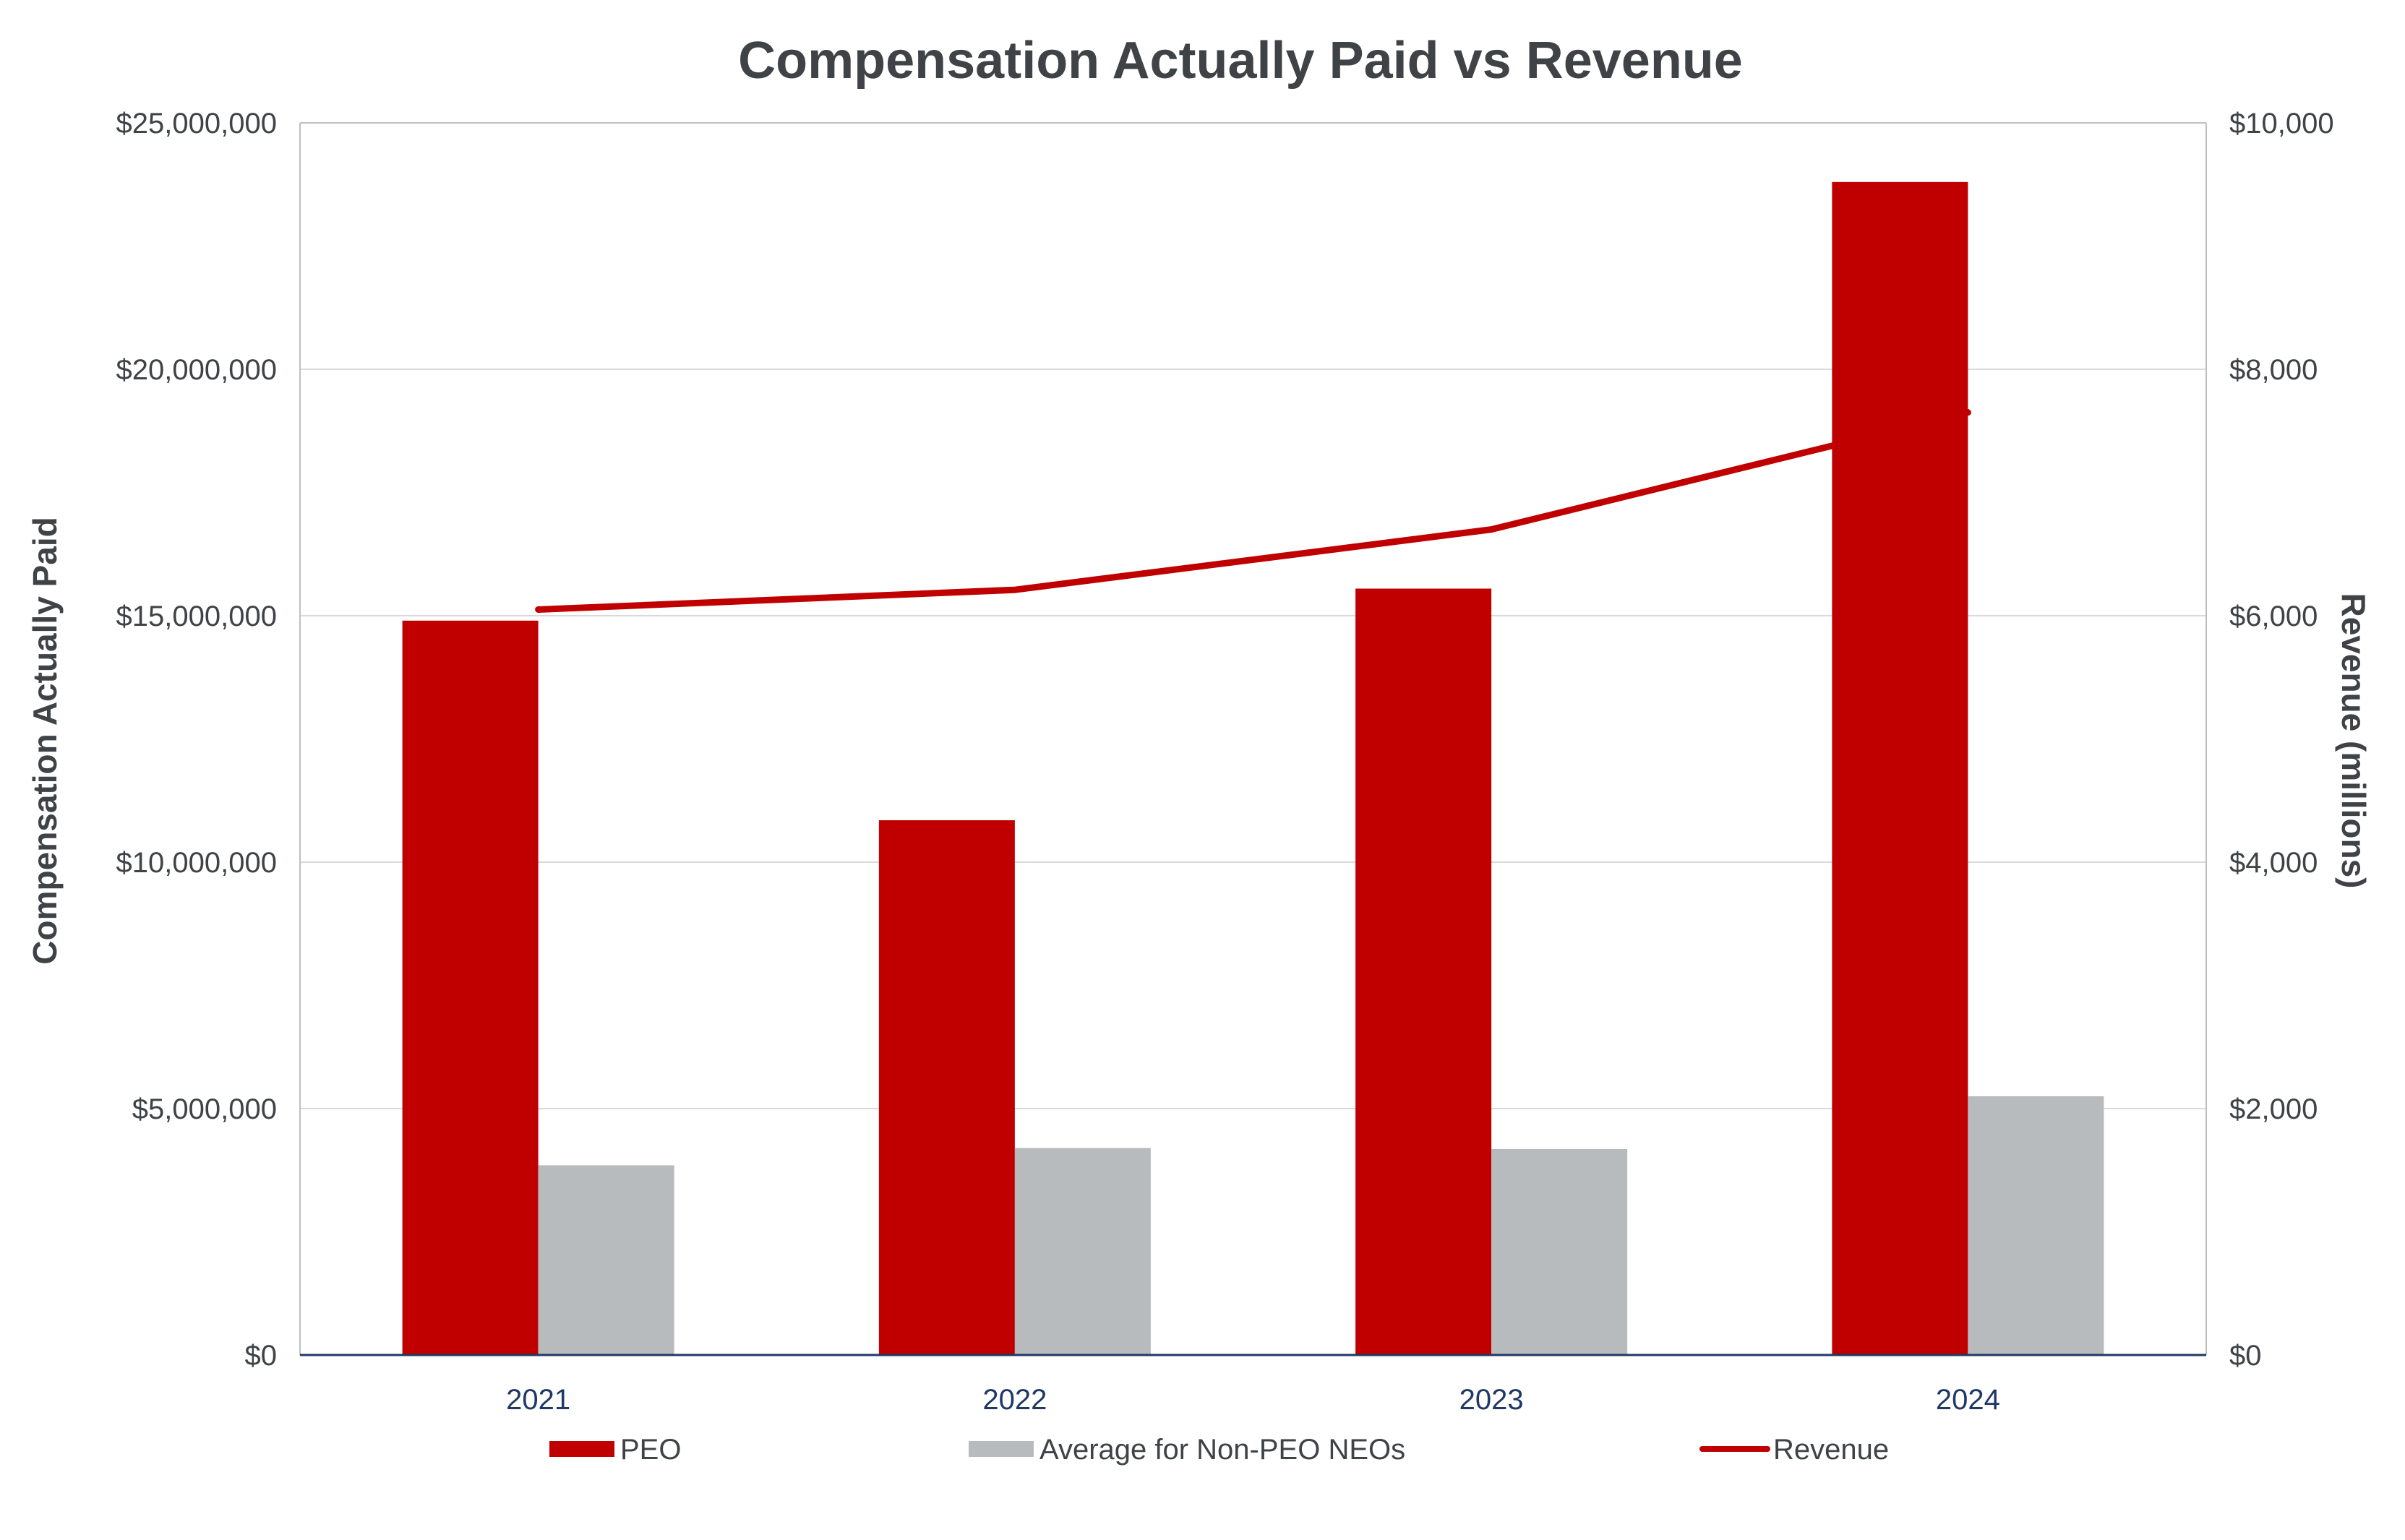 The width and height of the screenshot is (2405, 1540). Describe the element at coordinates (1082, 1251) in the screenshot. I see `bar-average-for-non-peo-neos-2022` at that location.